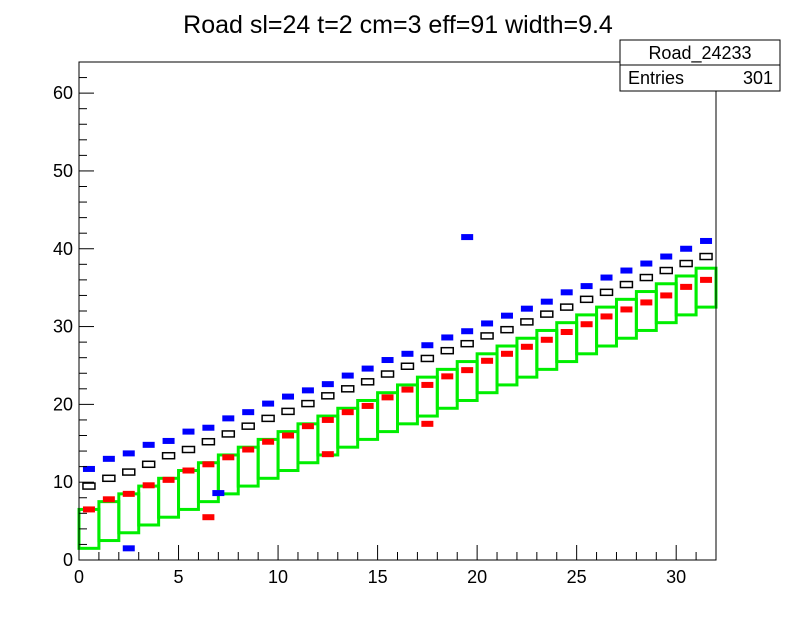 The image size is (796, 622). What do you see at coordinates (278, 577) in the screenshot?
I see `x-tick-label: 10` at bounding box center [278, 577].